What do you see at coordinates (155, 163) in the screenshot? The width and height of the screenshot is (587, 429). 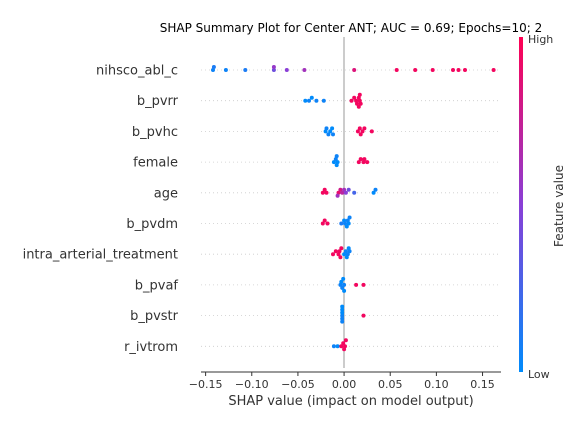 I see `feature-label: female` at bounding box center [155, 163].